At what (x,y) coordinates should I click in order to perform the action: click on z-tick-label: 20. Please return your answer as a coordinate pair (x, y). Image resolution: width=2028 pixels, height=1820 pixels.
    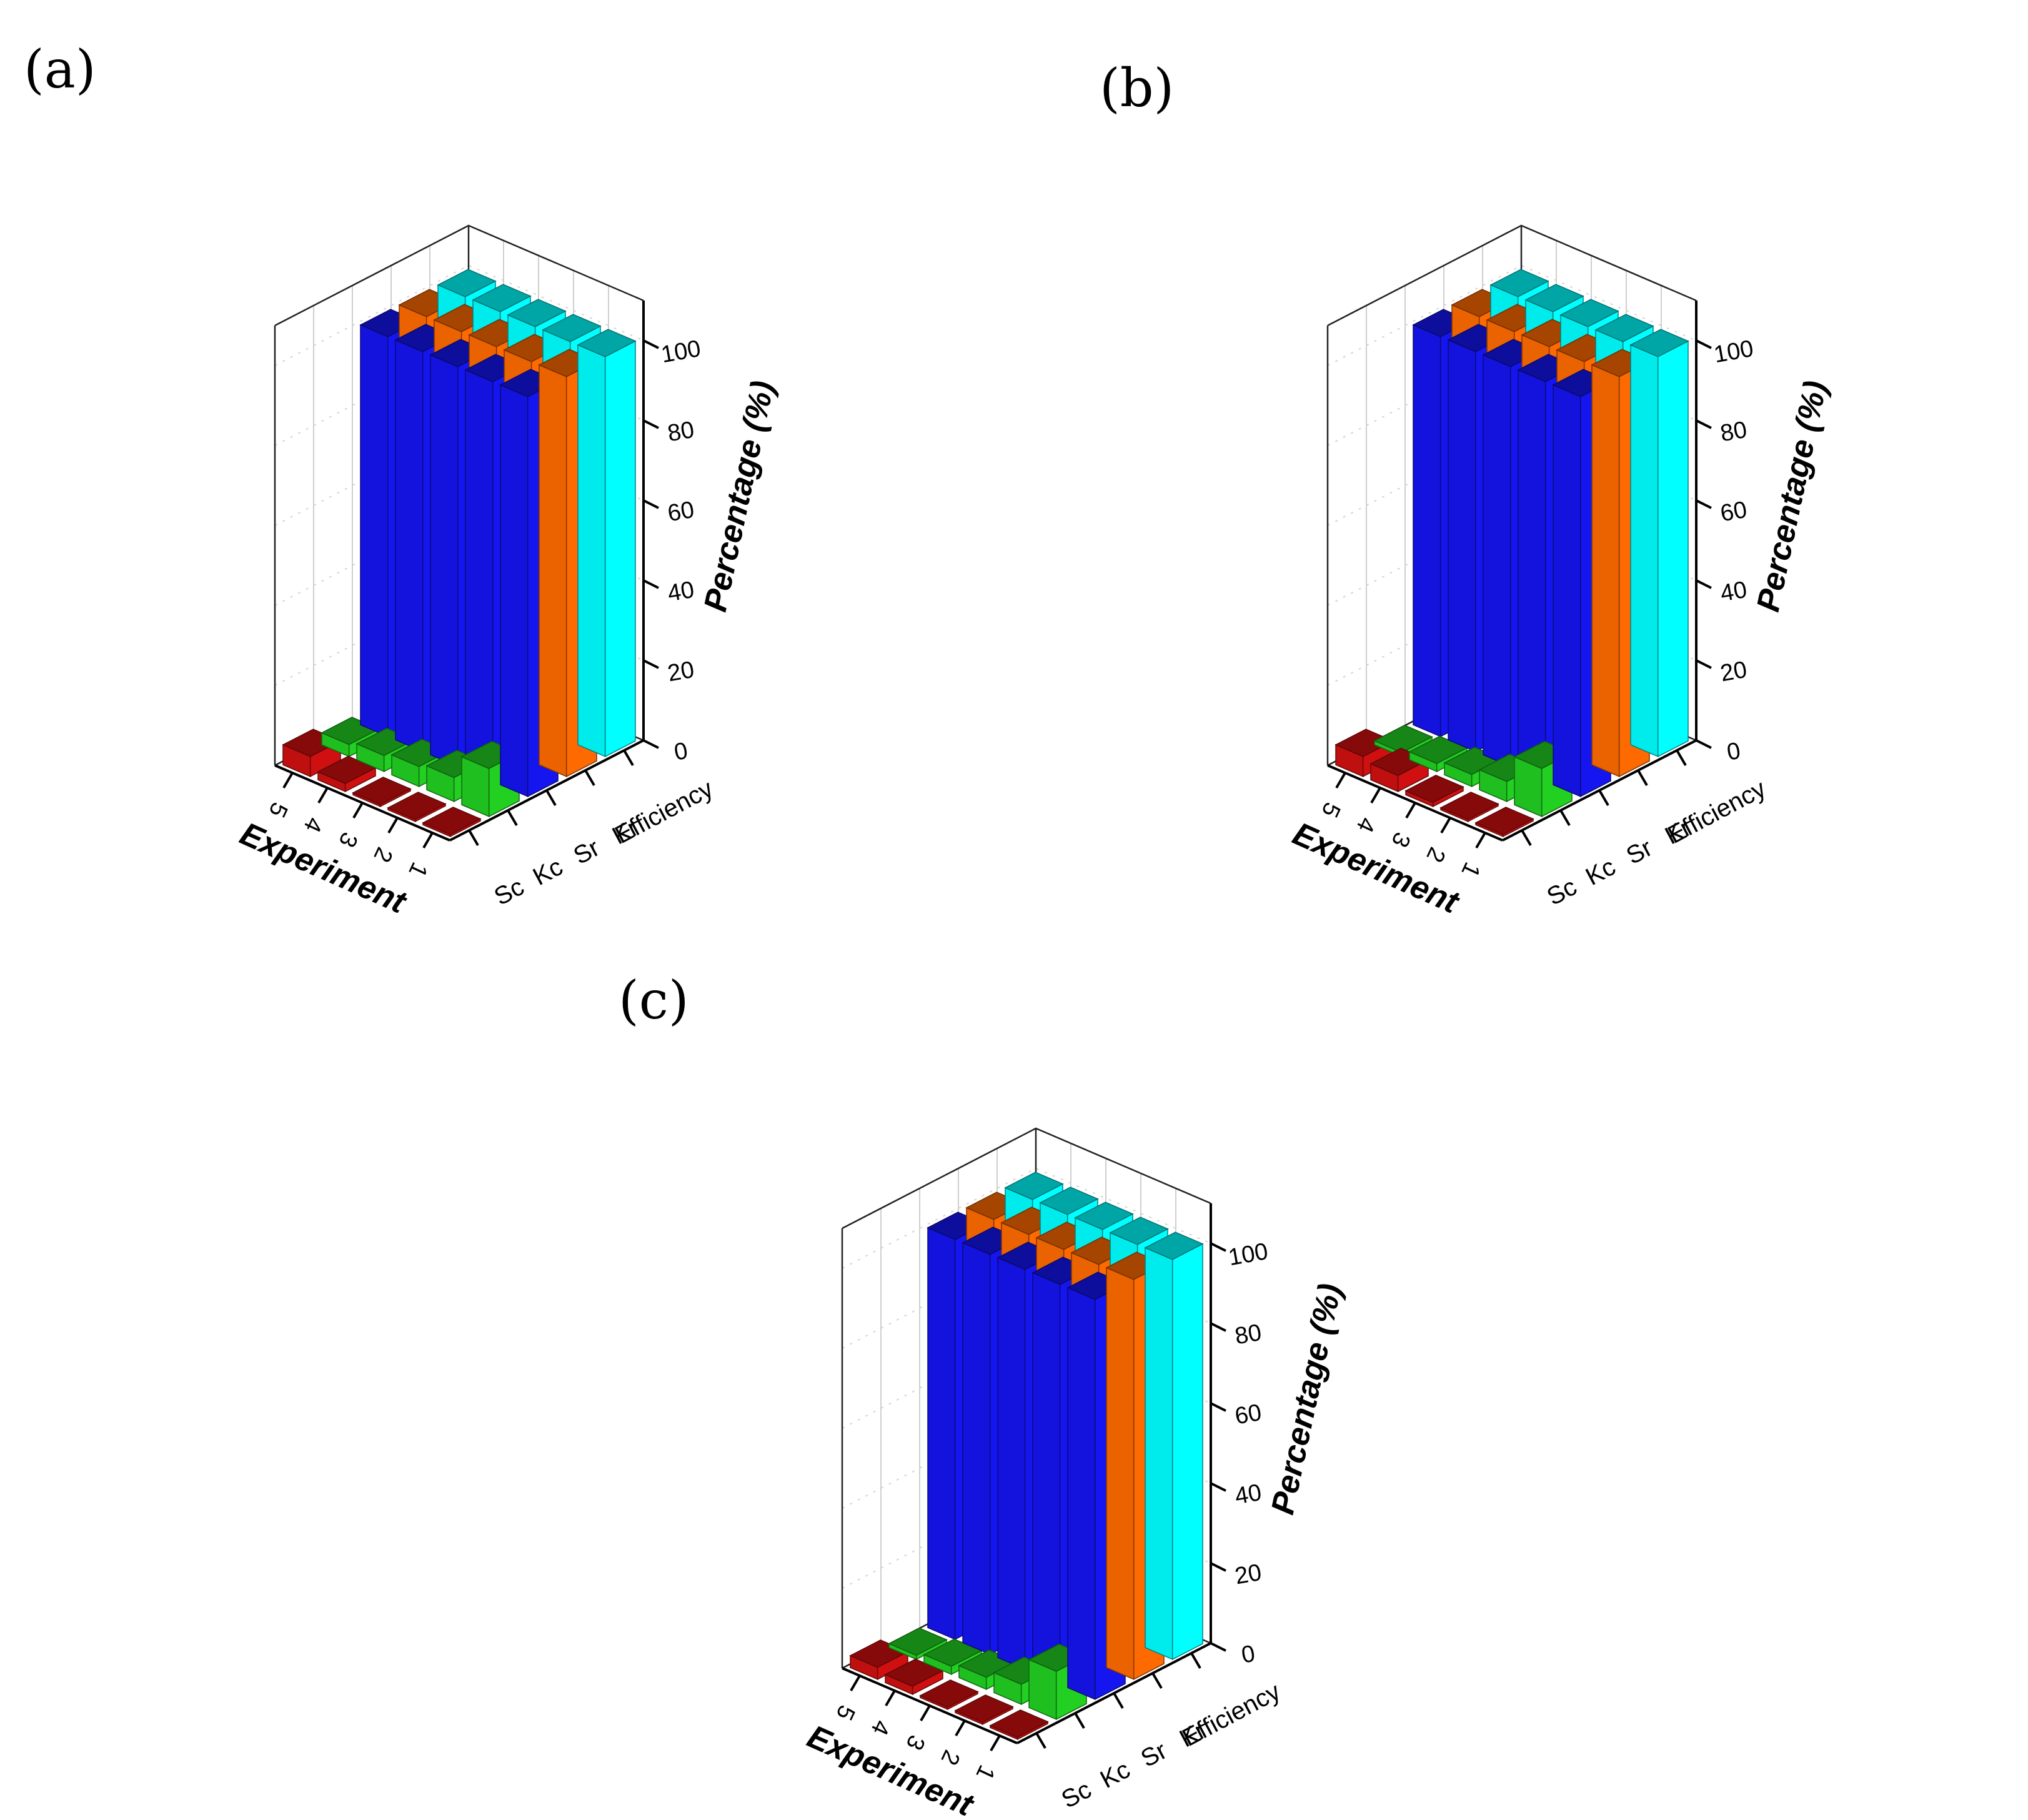
    Looking at the image, I should click on (681, 672).